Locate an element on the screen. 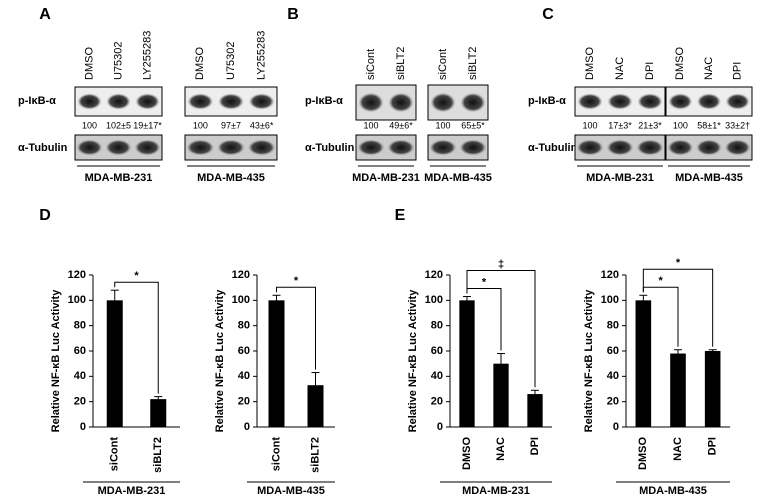 Image resolution: width=764 pixels, height=499 pixels. panel-letter: E is located at coordinates (400, 215).